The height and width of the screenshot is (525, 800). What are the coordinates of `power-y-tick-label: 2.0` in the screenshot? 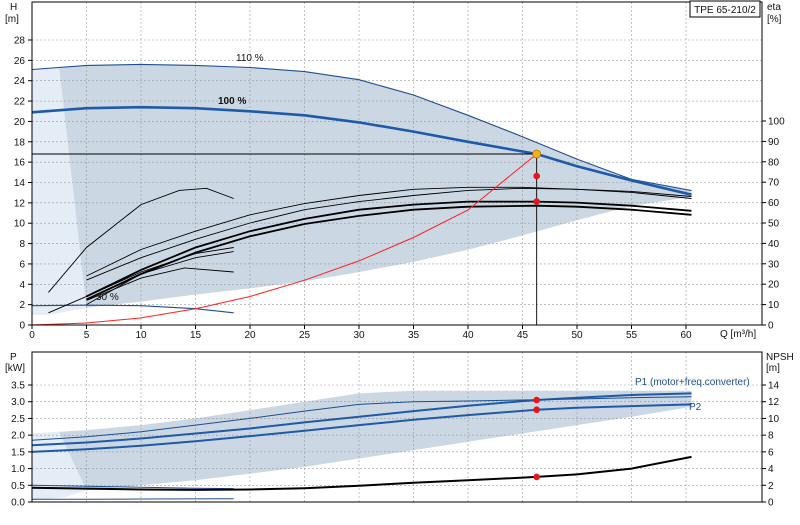 It's located at (18, 436).